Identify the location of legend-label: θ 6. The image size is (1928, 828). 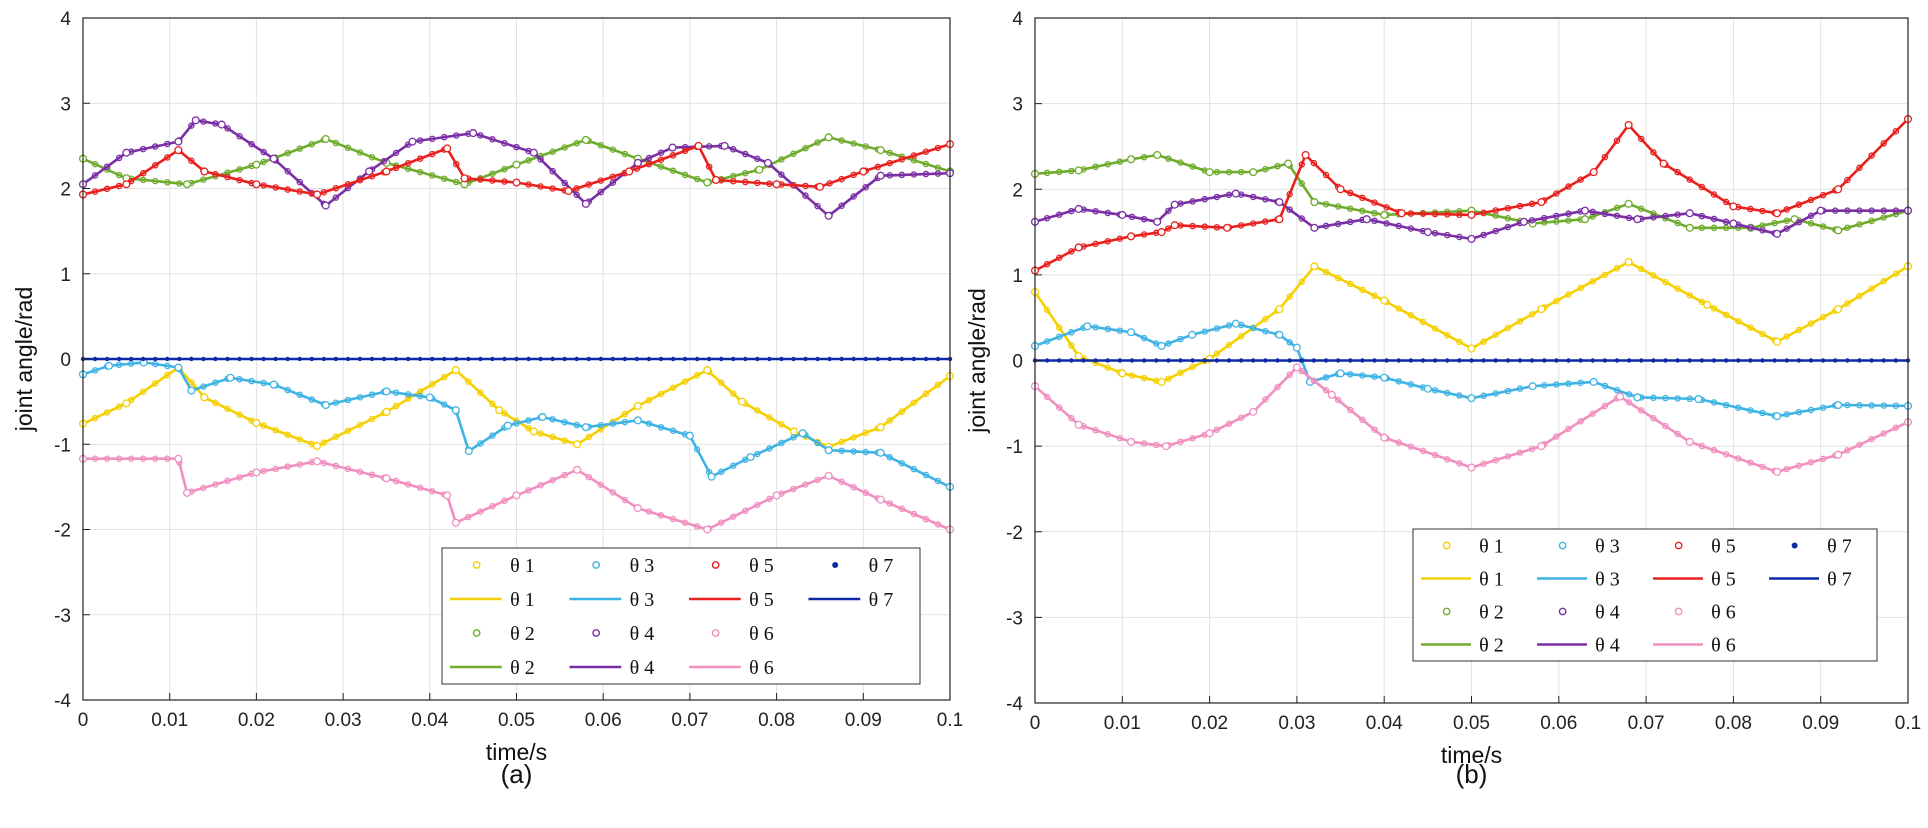
(1723, 646).